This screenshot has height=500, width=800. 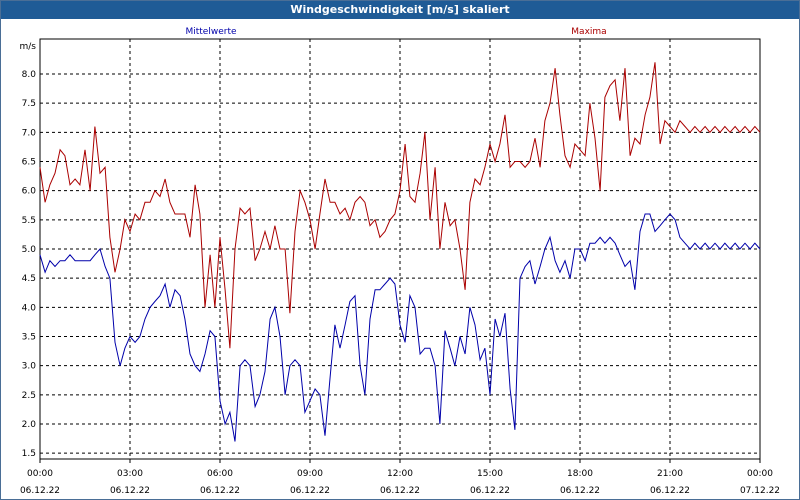 What do you see at coordinates (670, 474) in the screenshot?
I see `x-tick-time: 21:00` at bounding box center [670, 474].